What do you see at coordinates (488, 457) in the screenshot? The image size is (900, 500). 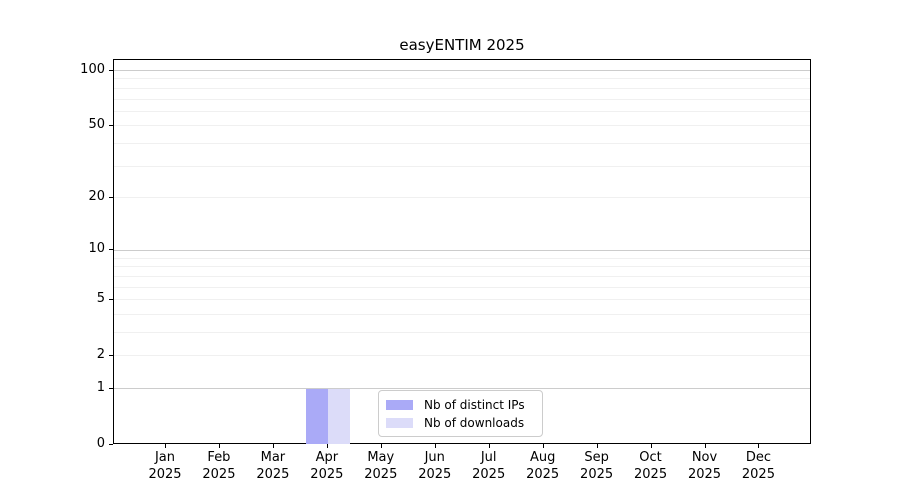 I see `x-axis-month-label: Jul` at bounding box center [488, 457].